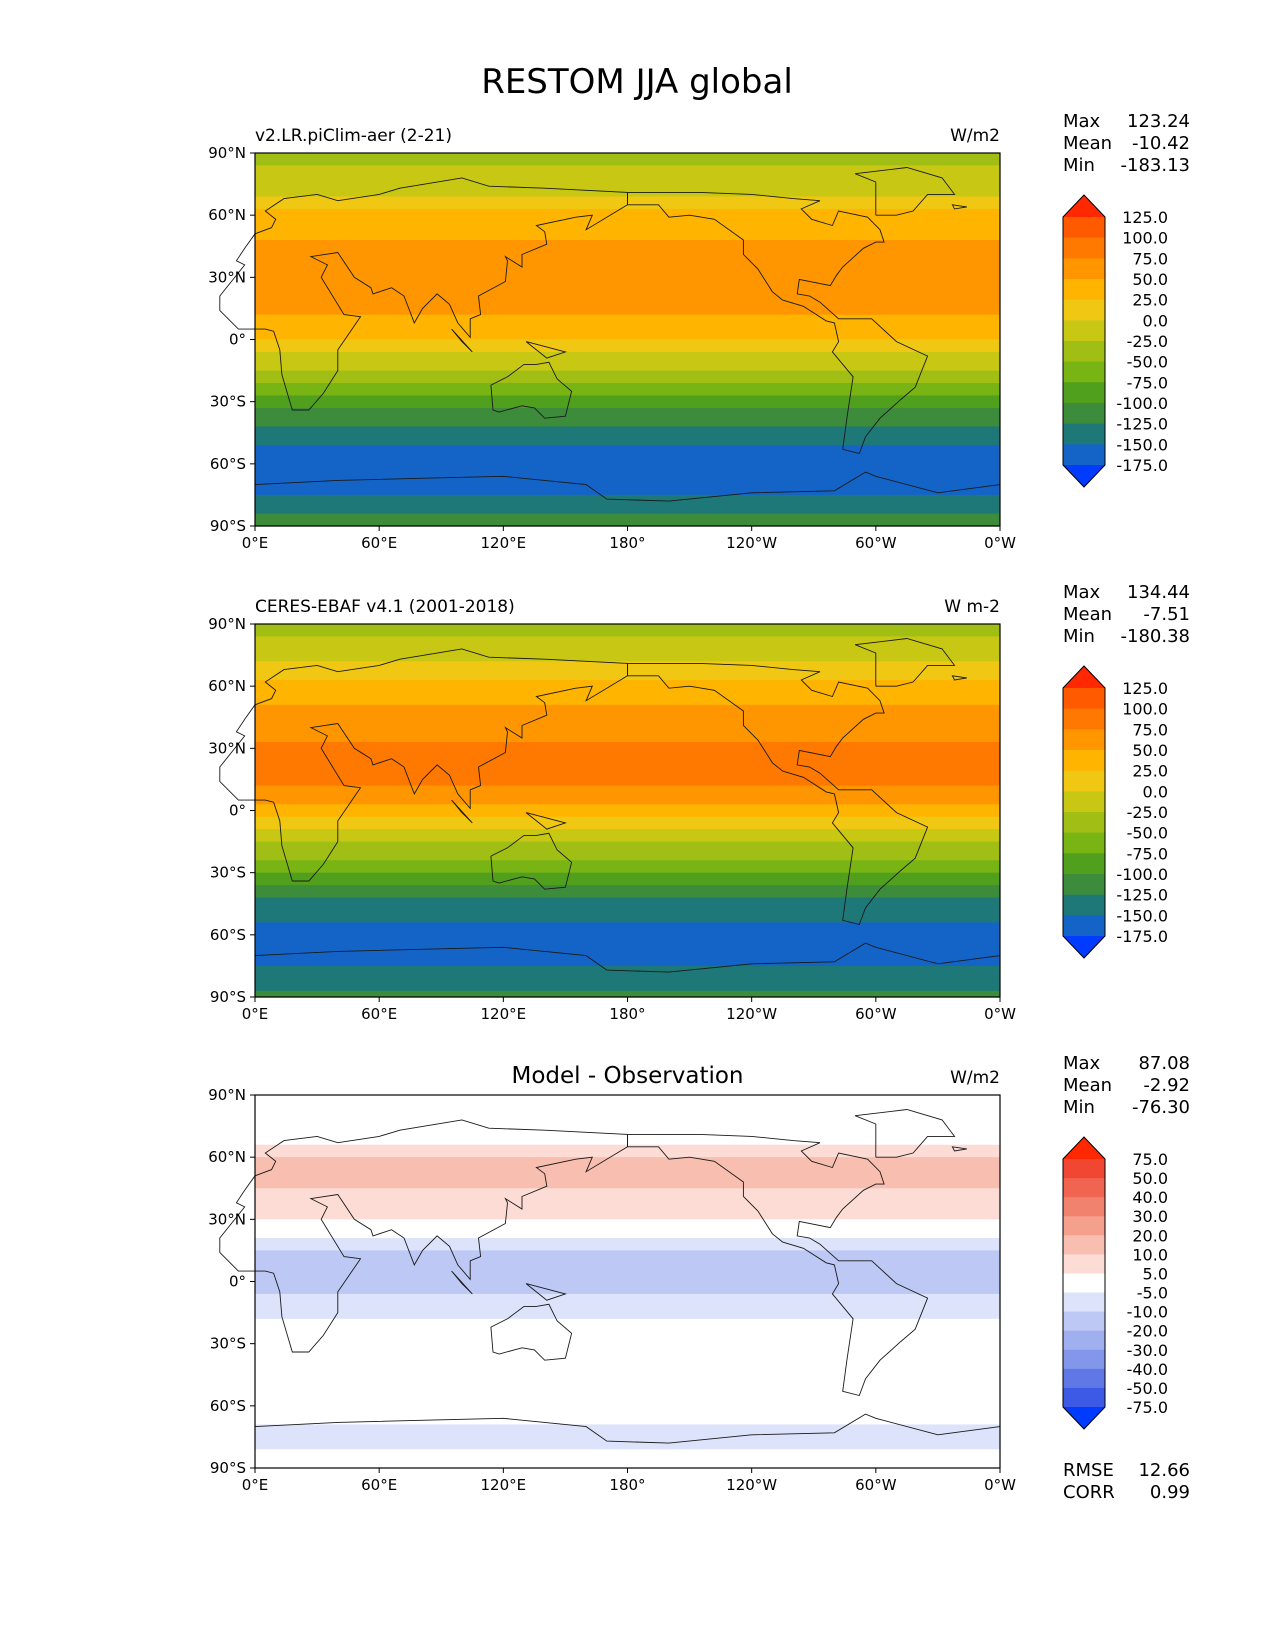  I want to click on x-tick-label: 120°W, so click(751, 1014).